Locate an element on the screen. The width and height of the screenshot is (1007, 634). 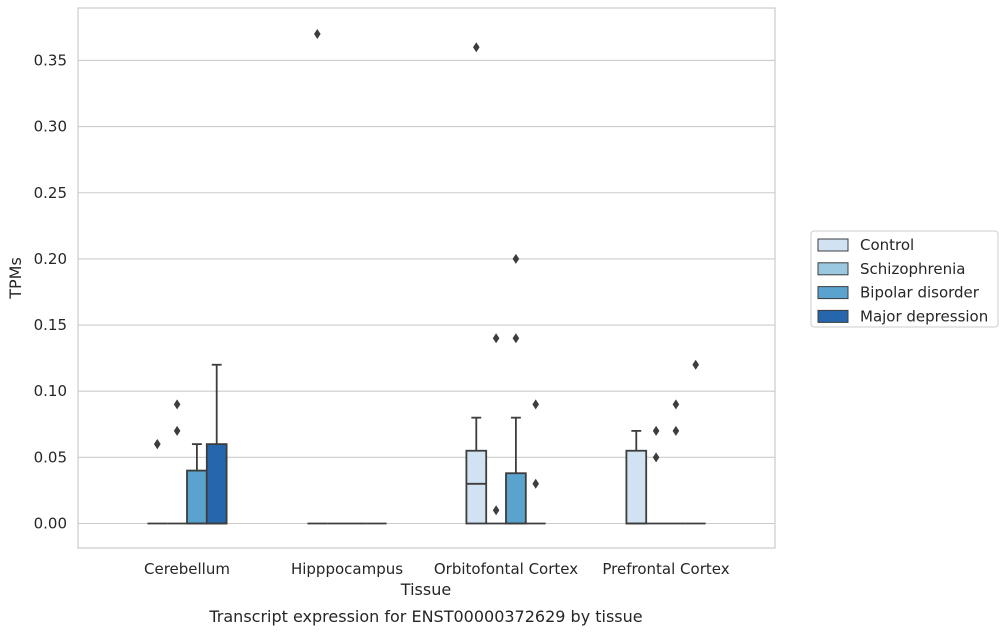
box-major-depression is located at coordinates (216, 444).